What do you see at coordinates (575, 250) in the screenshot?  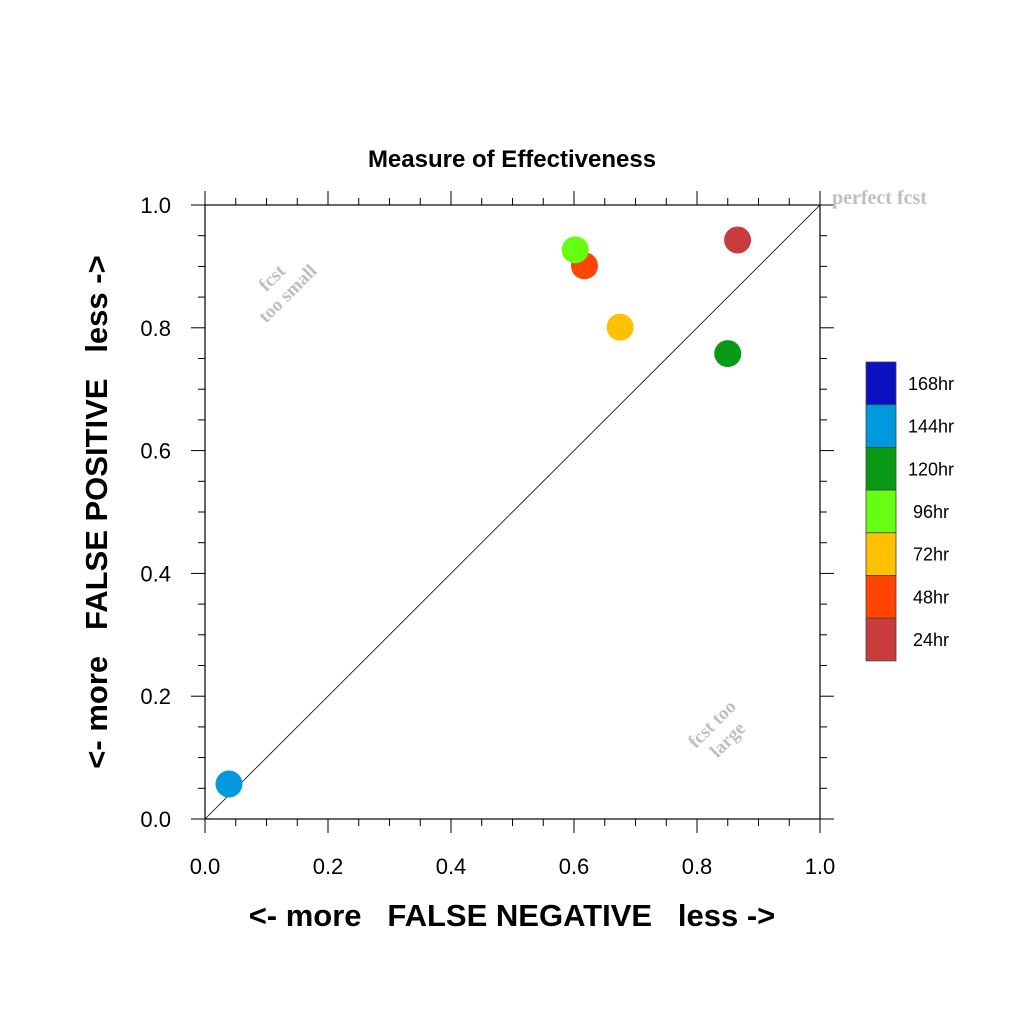 I see `data-point-96hr` at bounding box center [575, 250].